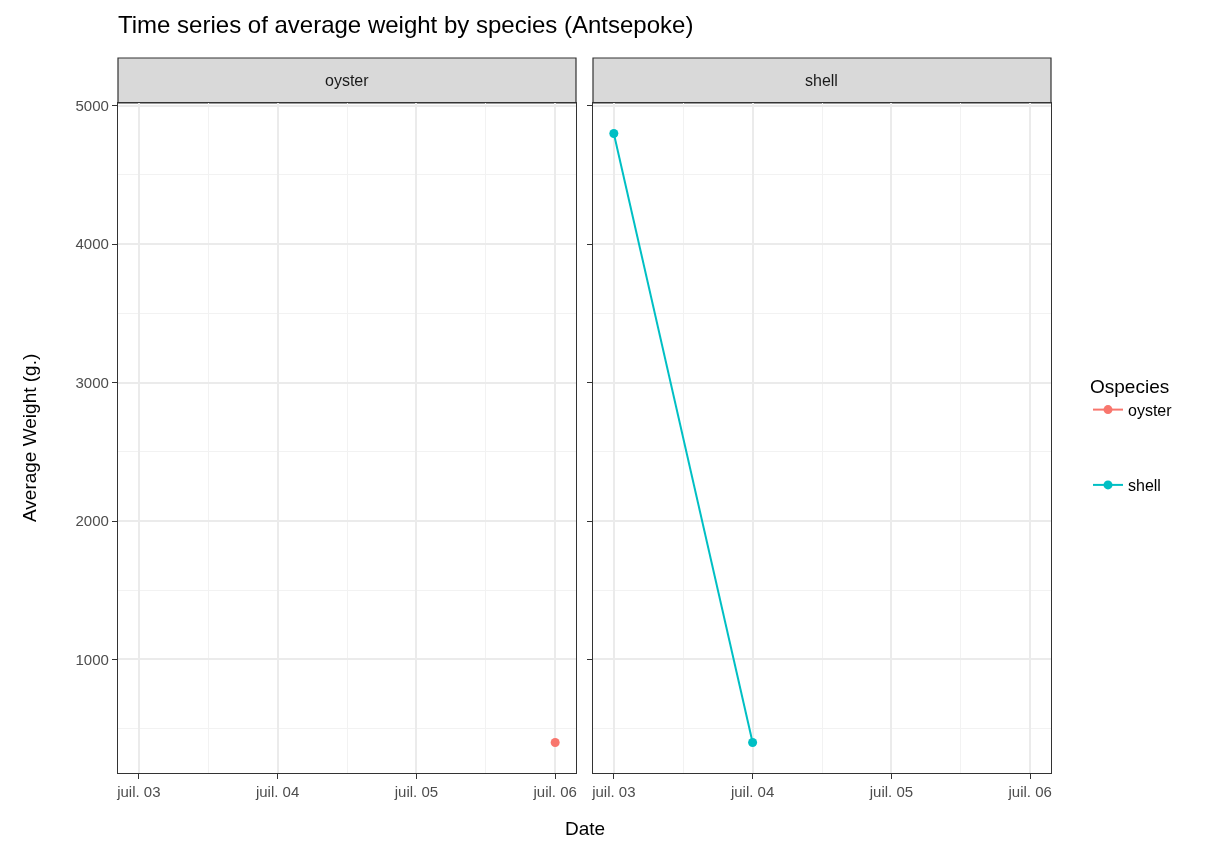  I want to click on y-tick-label: 3000, so click(92, 382).